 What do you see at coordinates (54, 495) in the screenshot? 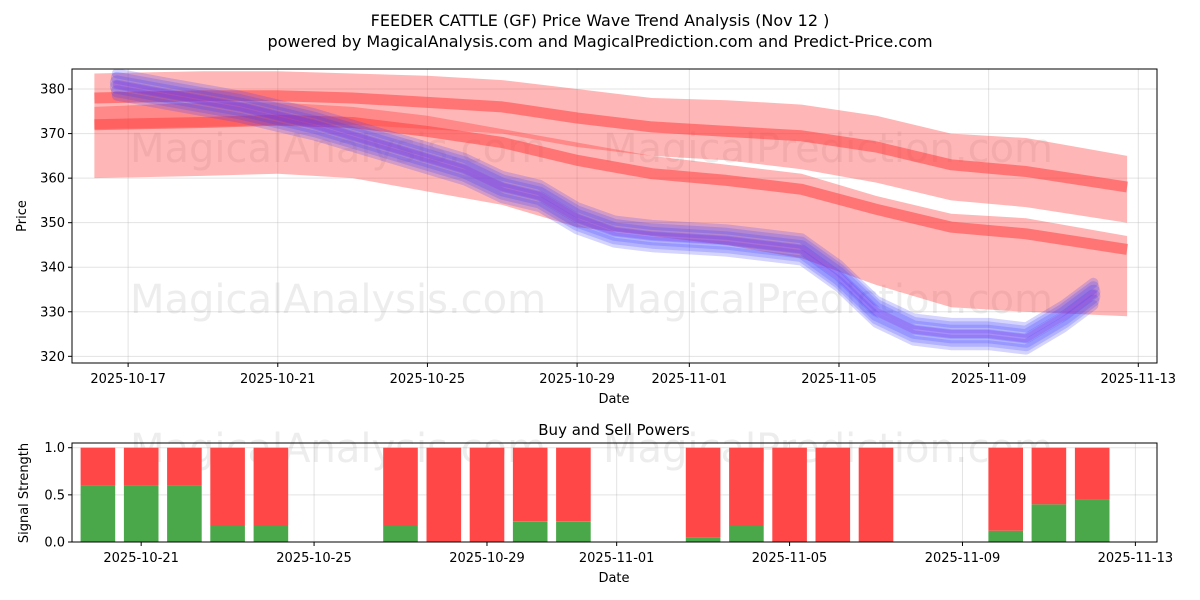
I see `powers-ytick-label: 0.5` at bounding box center [54, 495].